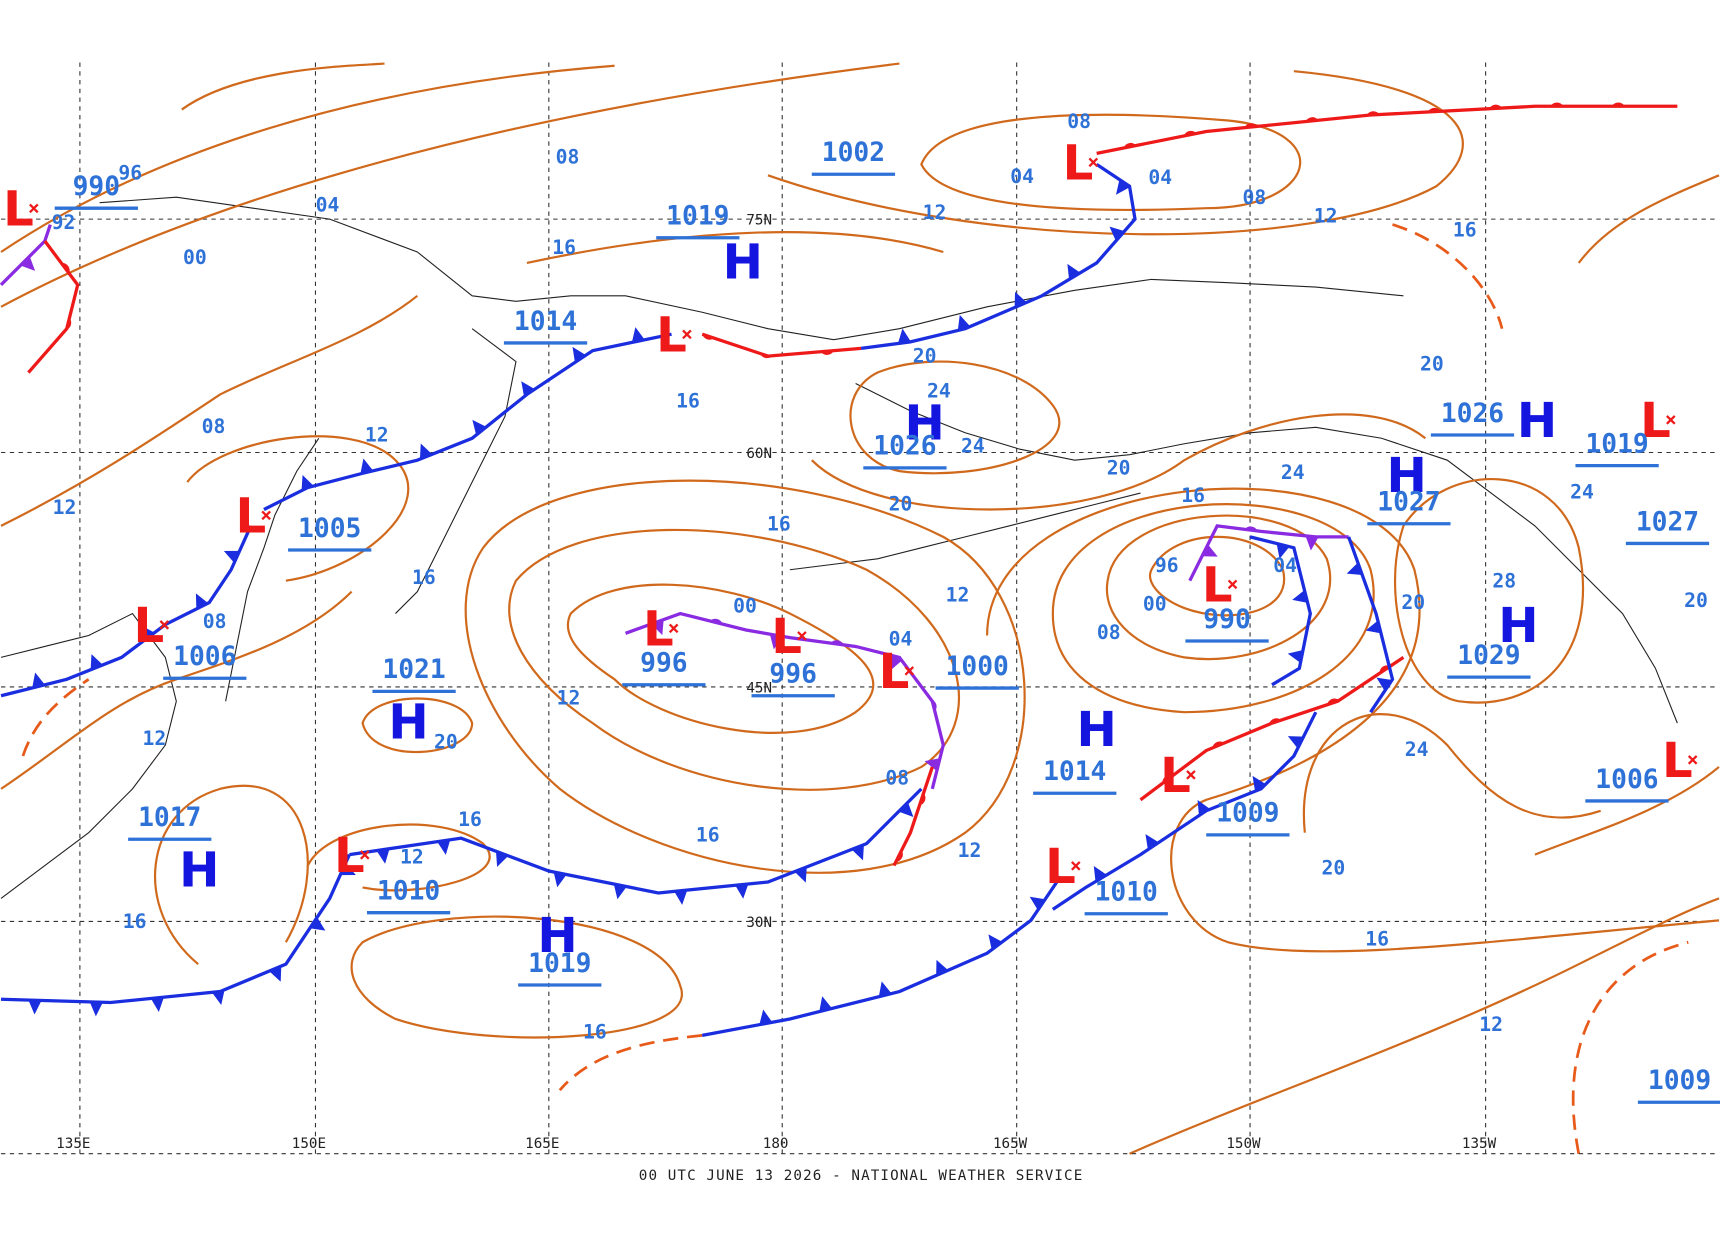 This screenshot has width=1720, height=1260. I want to click on longitude-label: 180, so click(776, 1144).